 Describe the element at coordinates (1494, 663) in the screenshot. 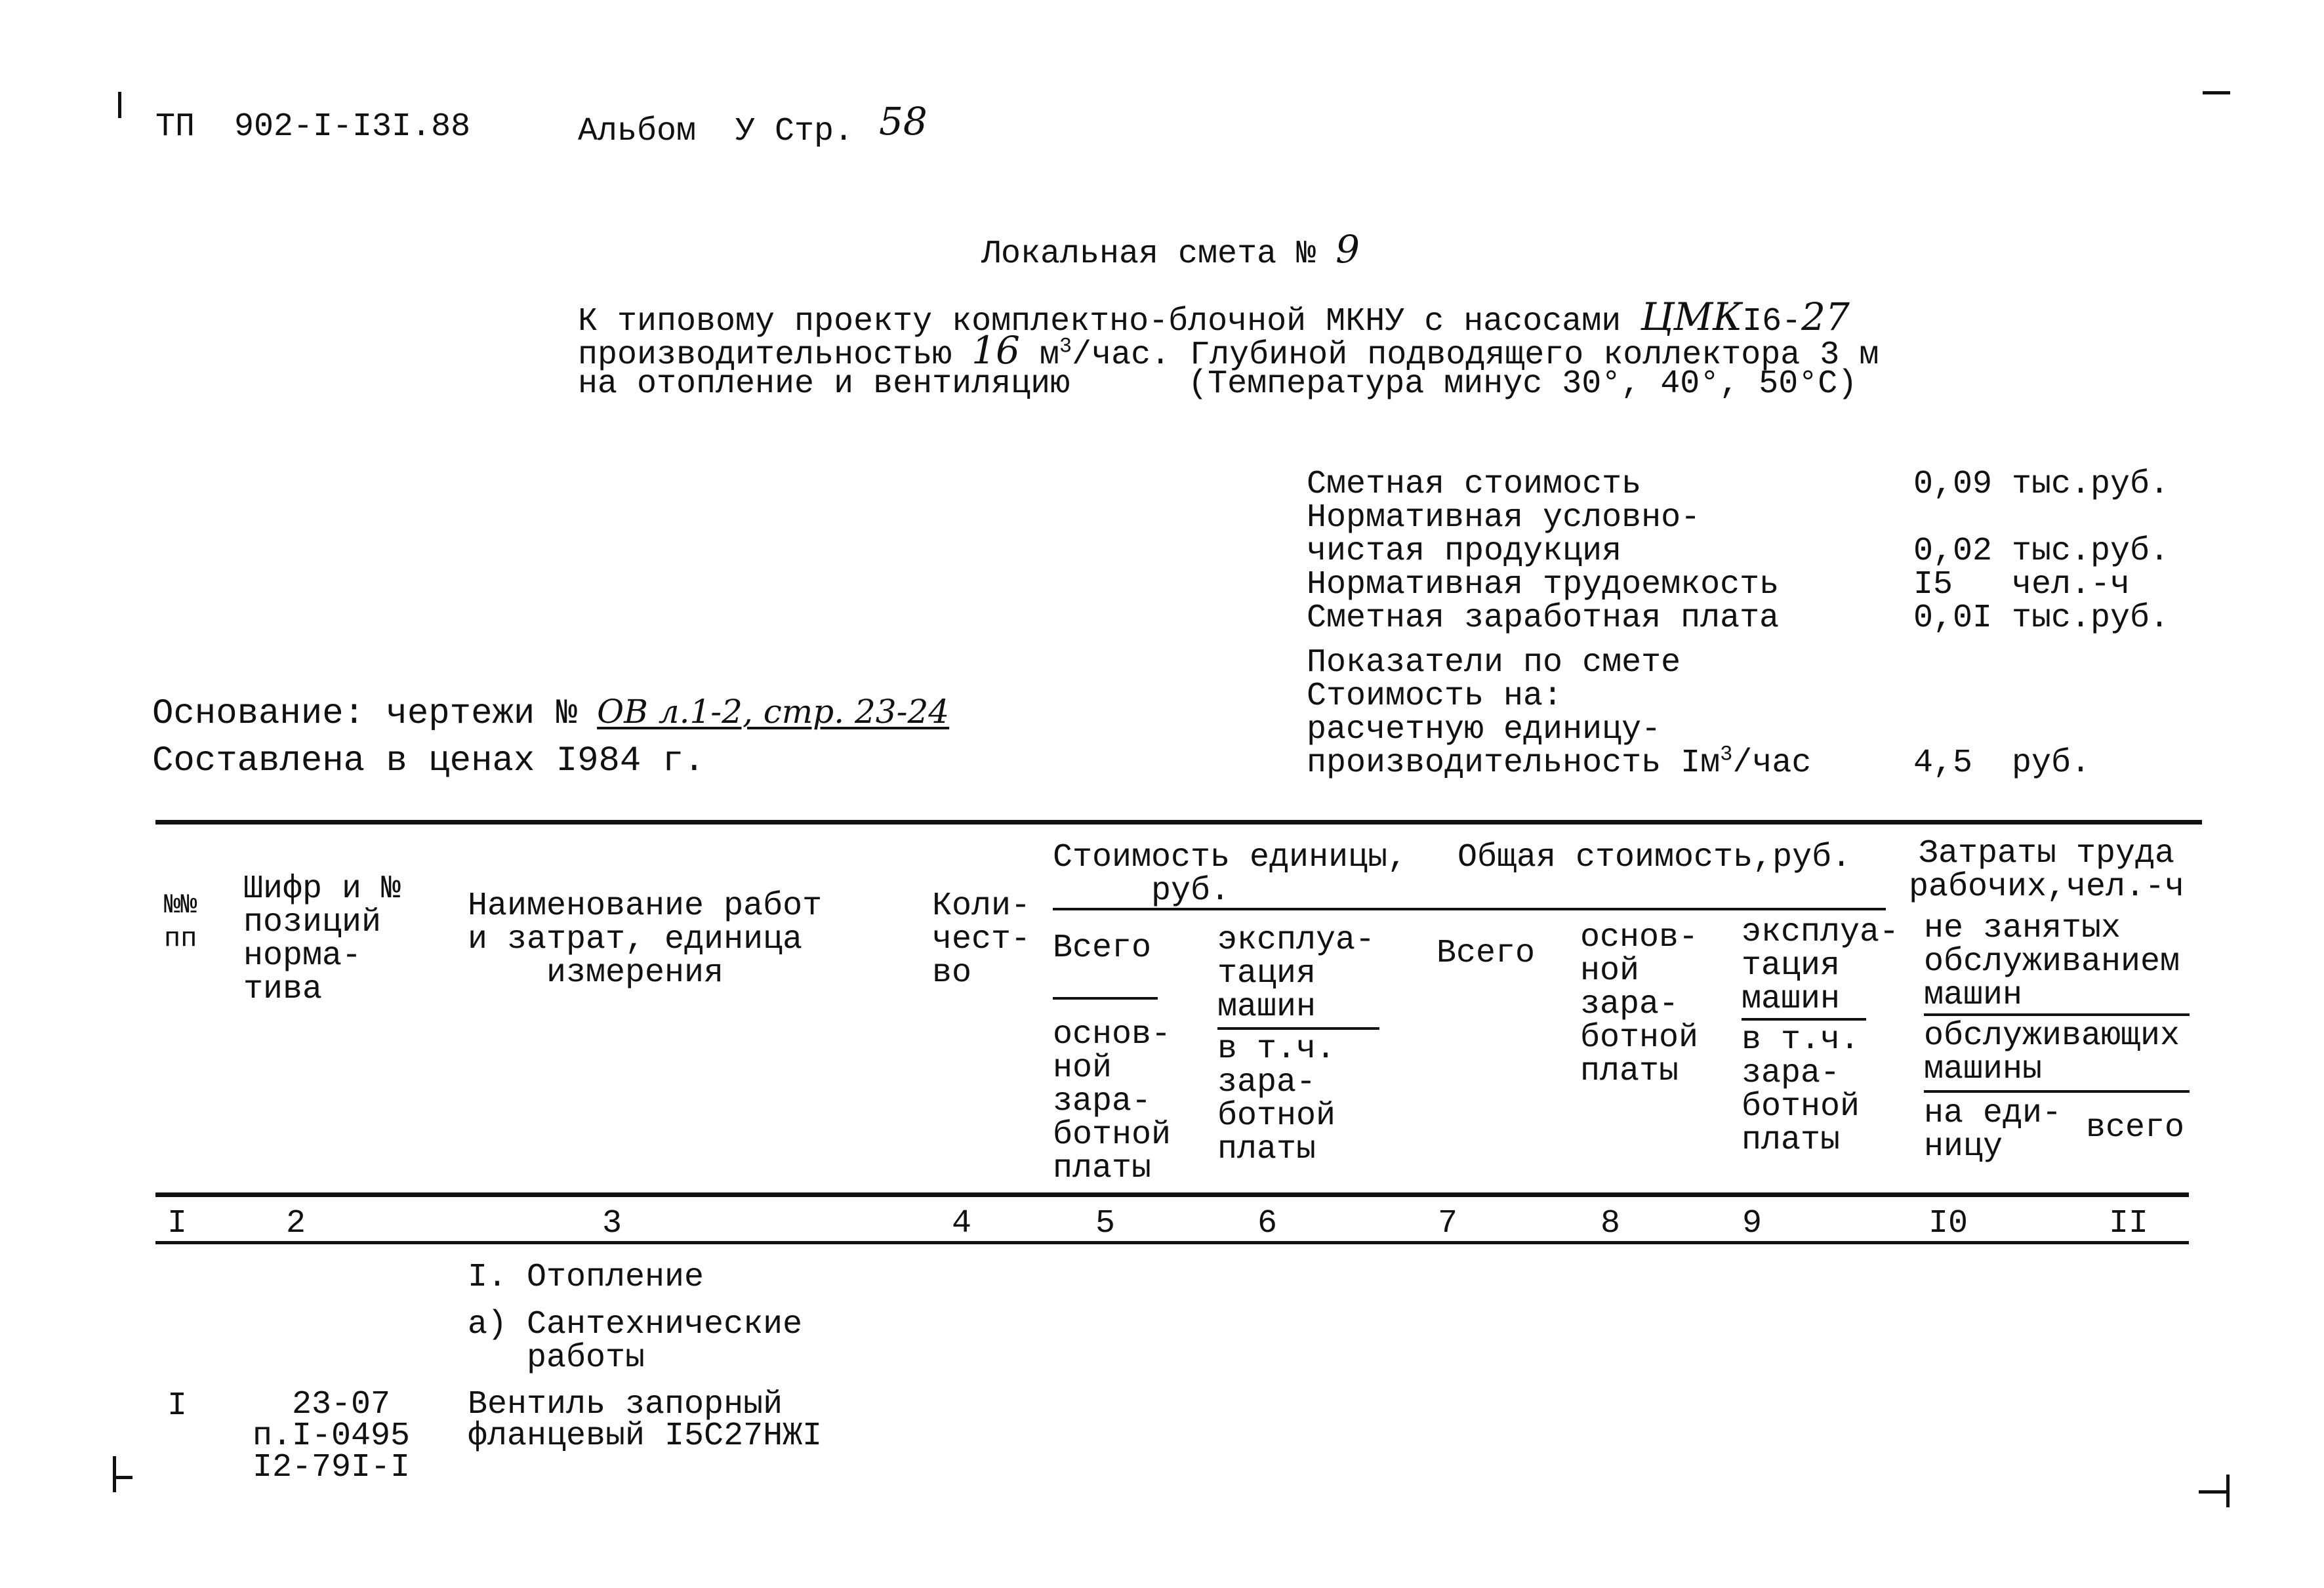

I see `indicators-title: Показатели по смете` at that location.